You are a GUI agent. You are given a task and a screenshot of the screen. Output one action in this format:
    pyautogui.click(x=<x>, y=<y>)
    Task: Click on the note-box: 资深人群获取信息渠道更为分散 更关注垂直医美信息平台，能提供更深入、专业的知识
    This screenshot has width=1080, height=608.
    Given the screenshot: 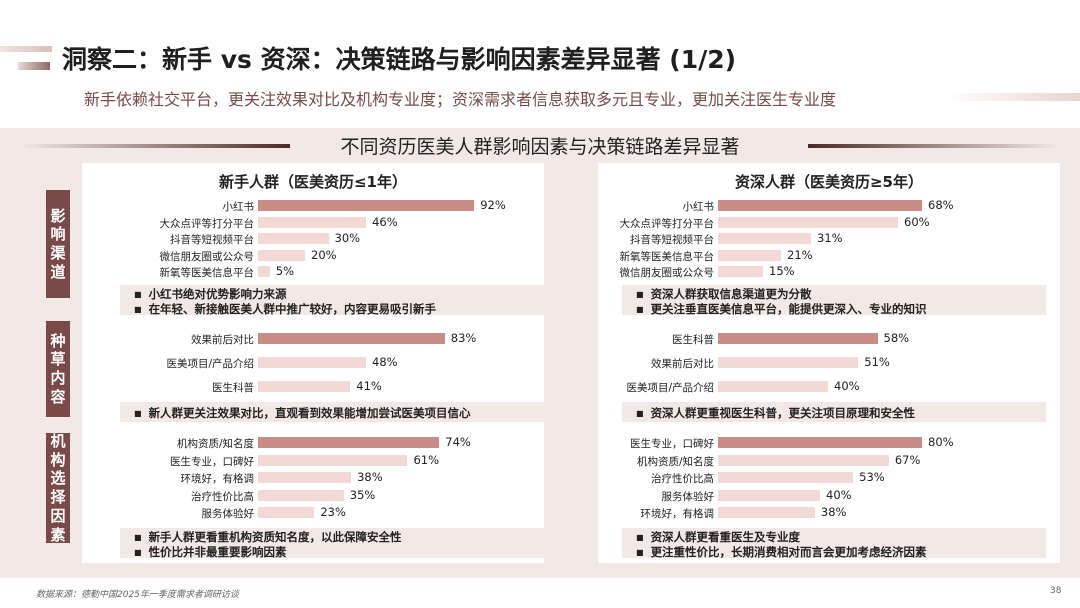 What is the action you would take?
    pyautogui.click(x=834, y=301)
    